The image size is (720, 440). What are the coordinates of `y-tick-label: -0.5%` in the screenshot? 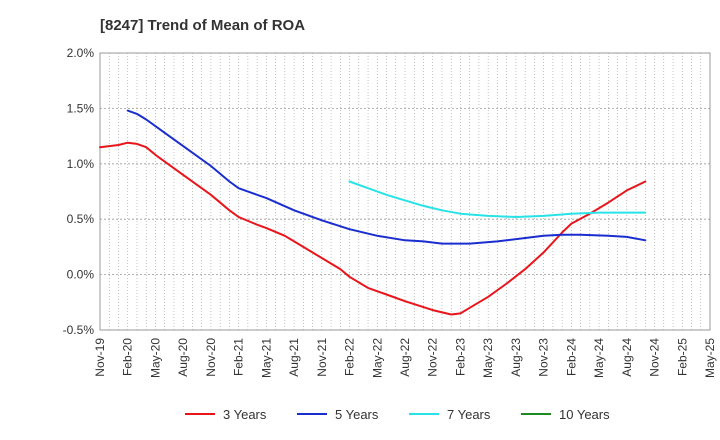 It's located at (79, 330).